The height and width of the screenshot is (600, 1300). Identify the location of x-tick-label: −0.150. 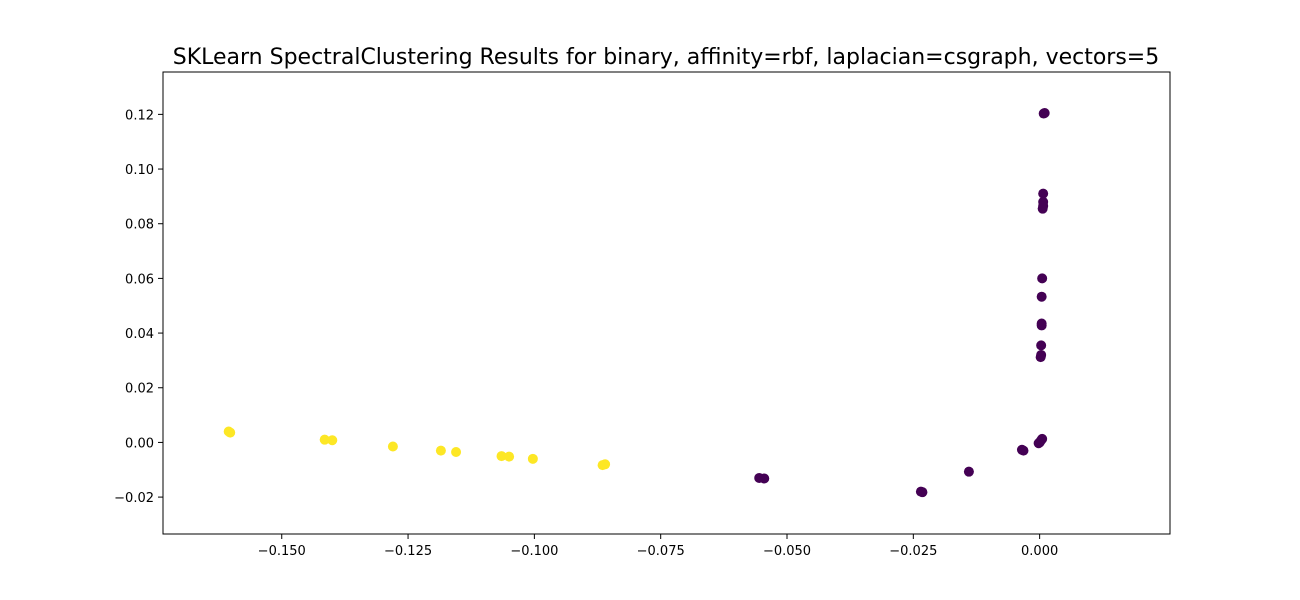
(282, 551).